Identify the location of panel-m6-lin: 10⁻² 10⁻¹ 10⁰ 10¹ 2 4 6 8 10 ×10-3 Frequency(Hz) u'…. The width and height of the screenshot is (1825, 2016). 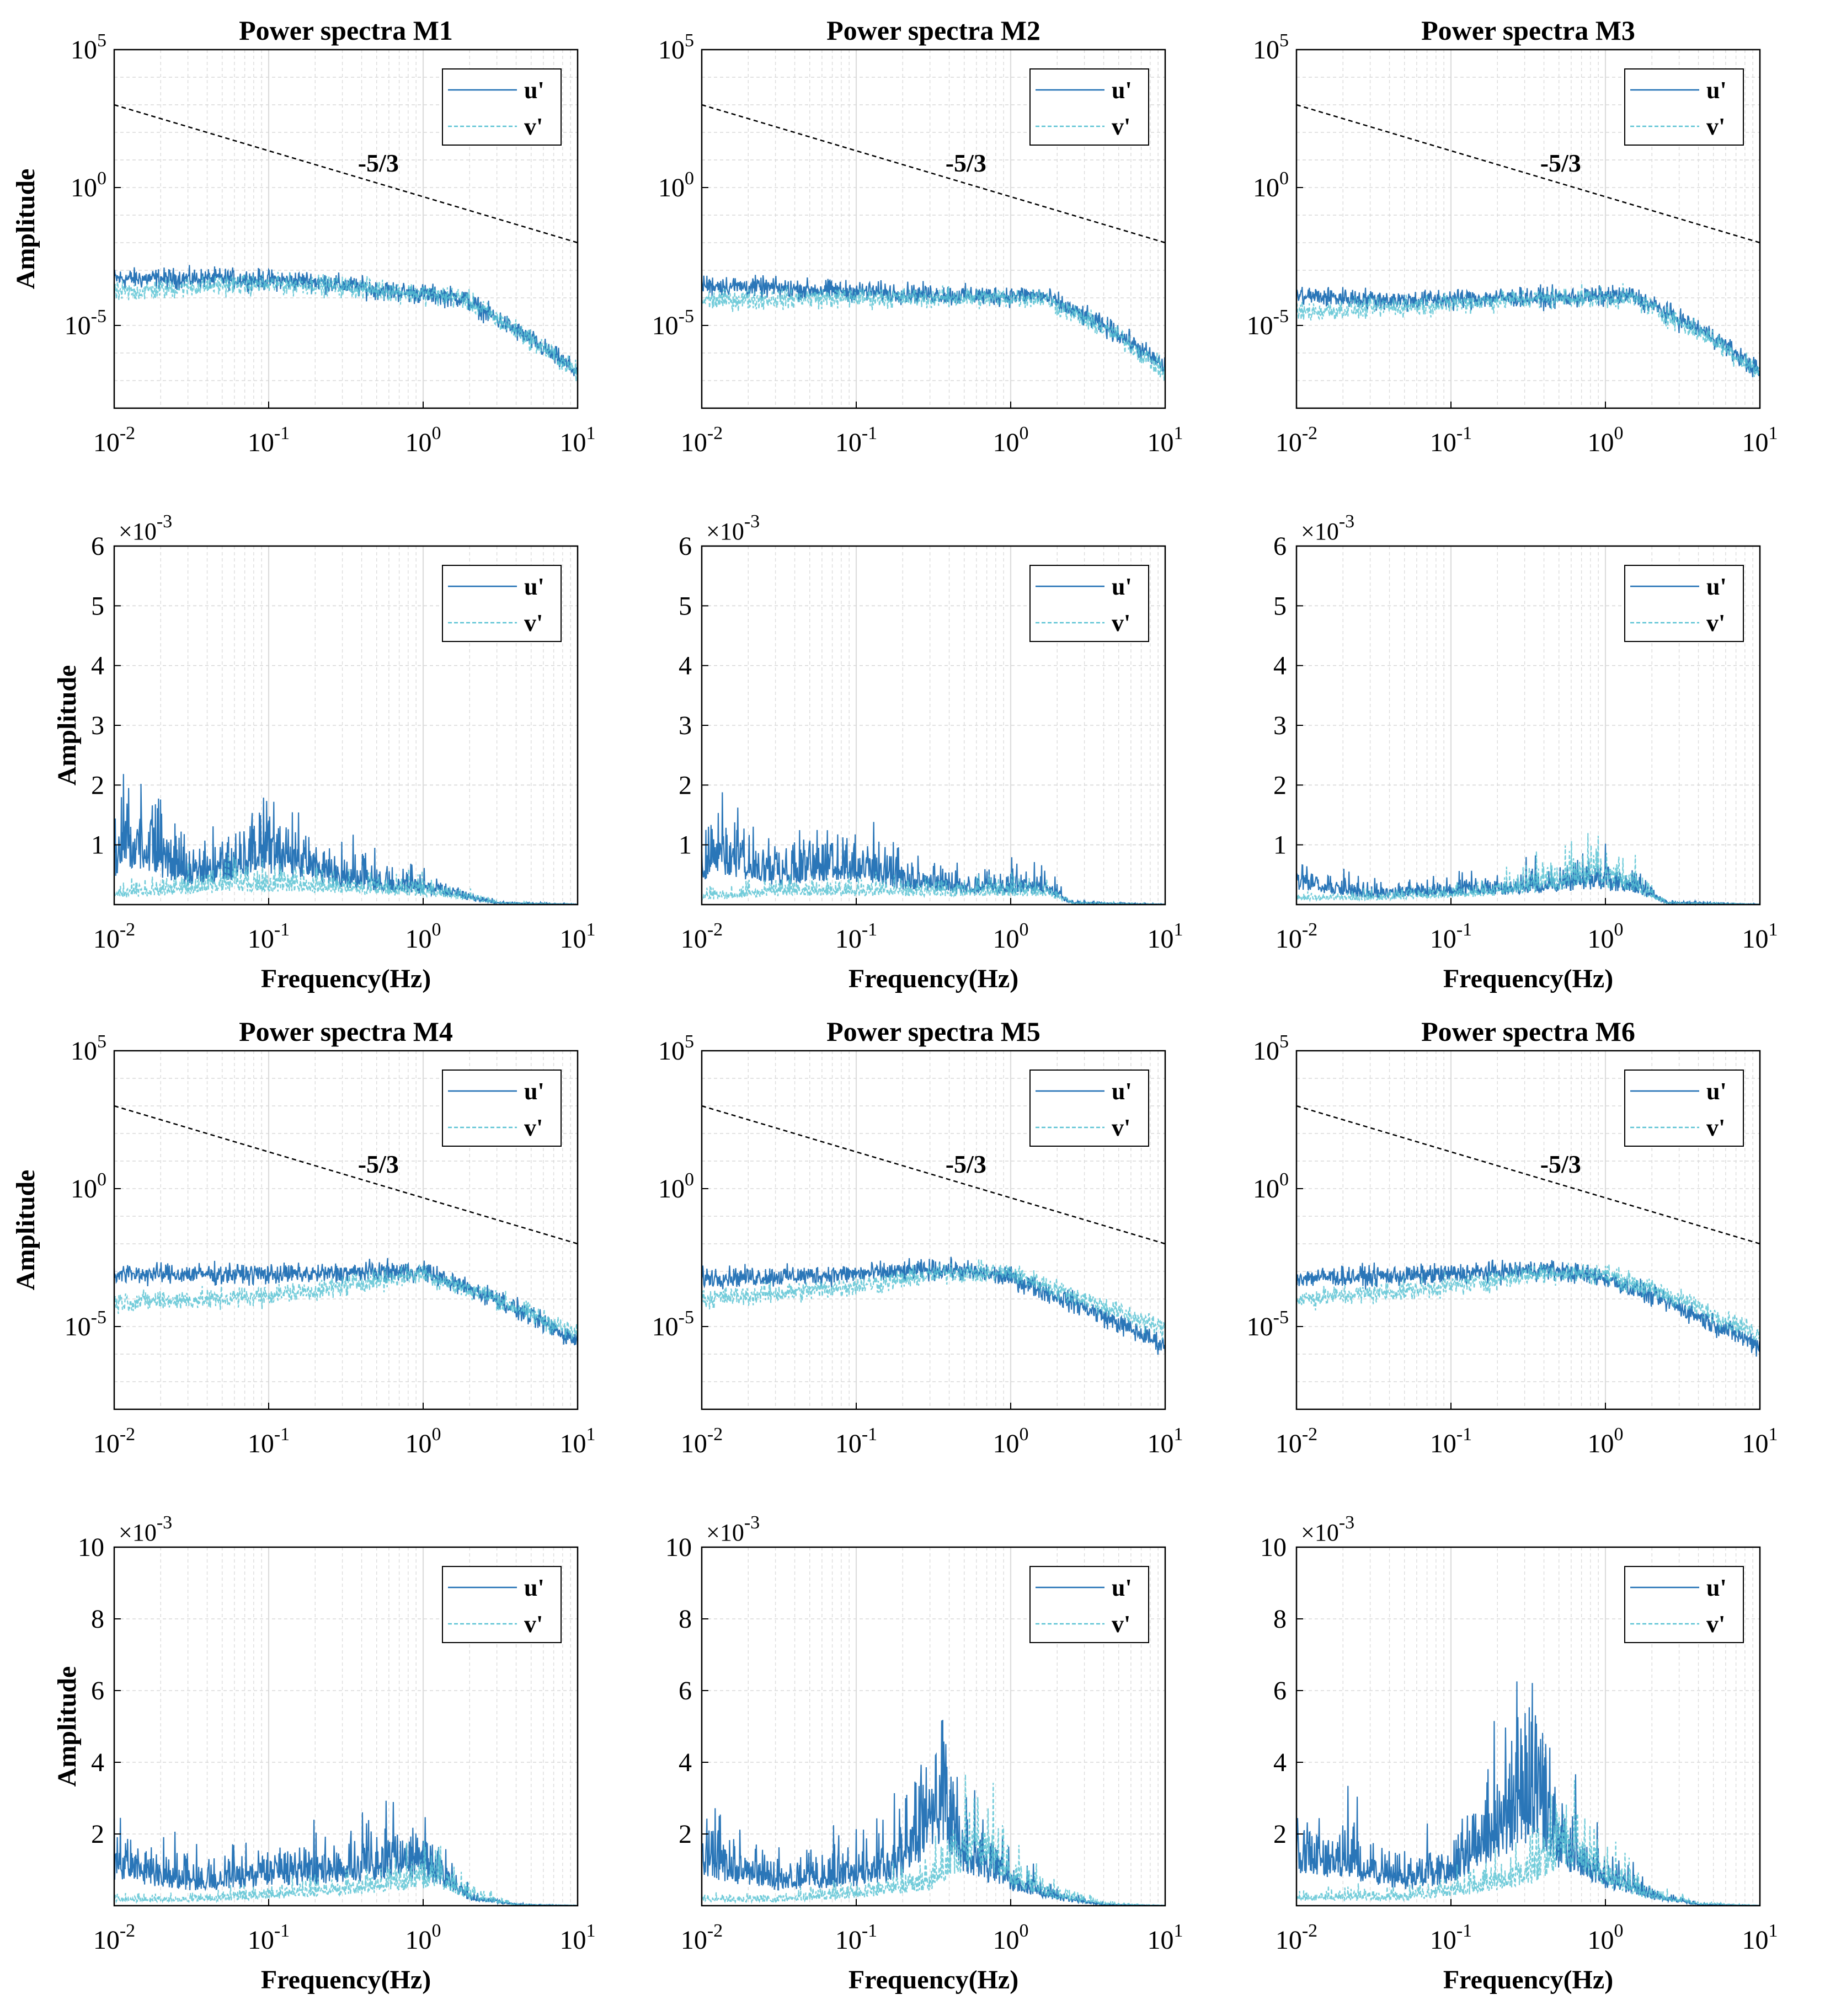
(1519, 1753).